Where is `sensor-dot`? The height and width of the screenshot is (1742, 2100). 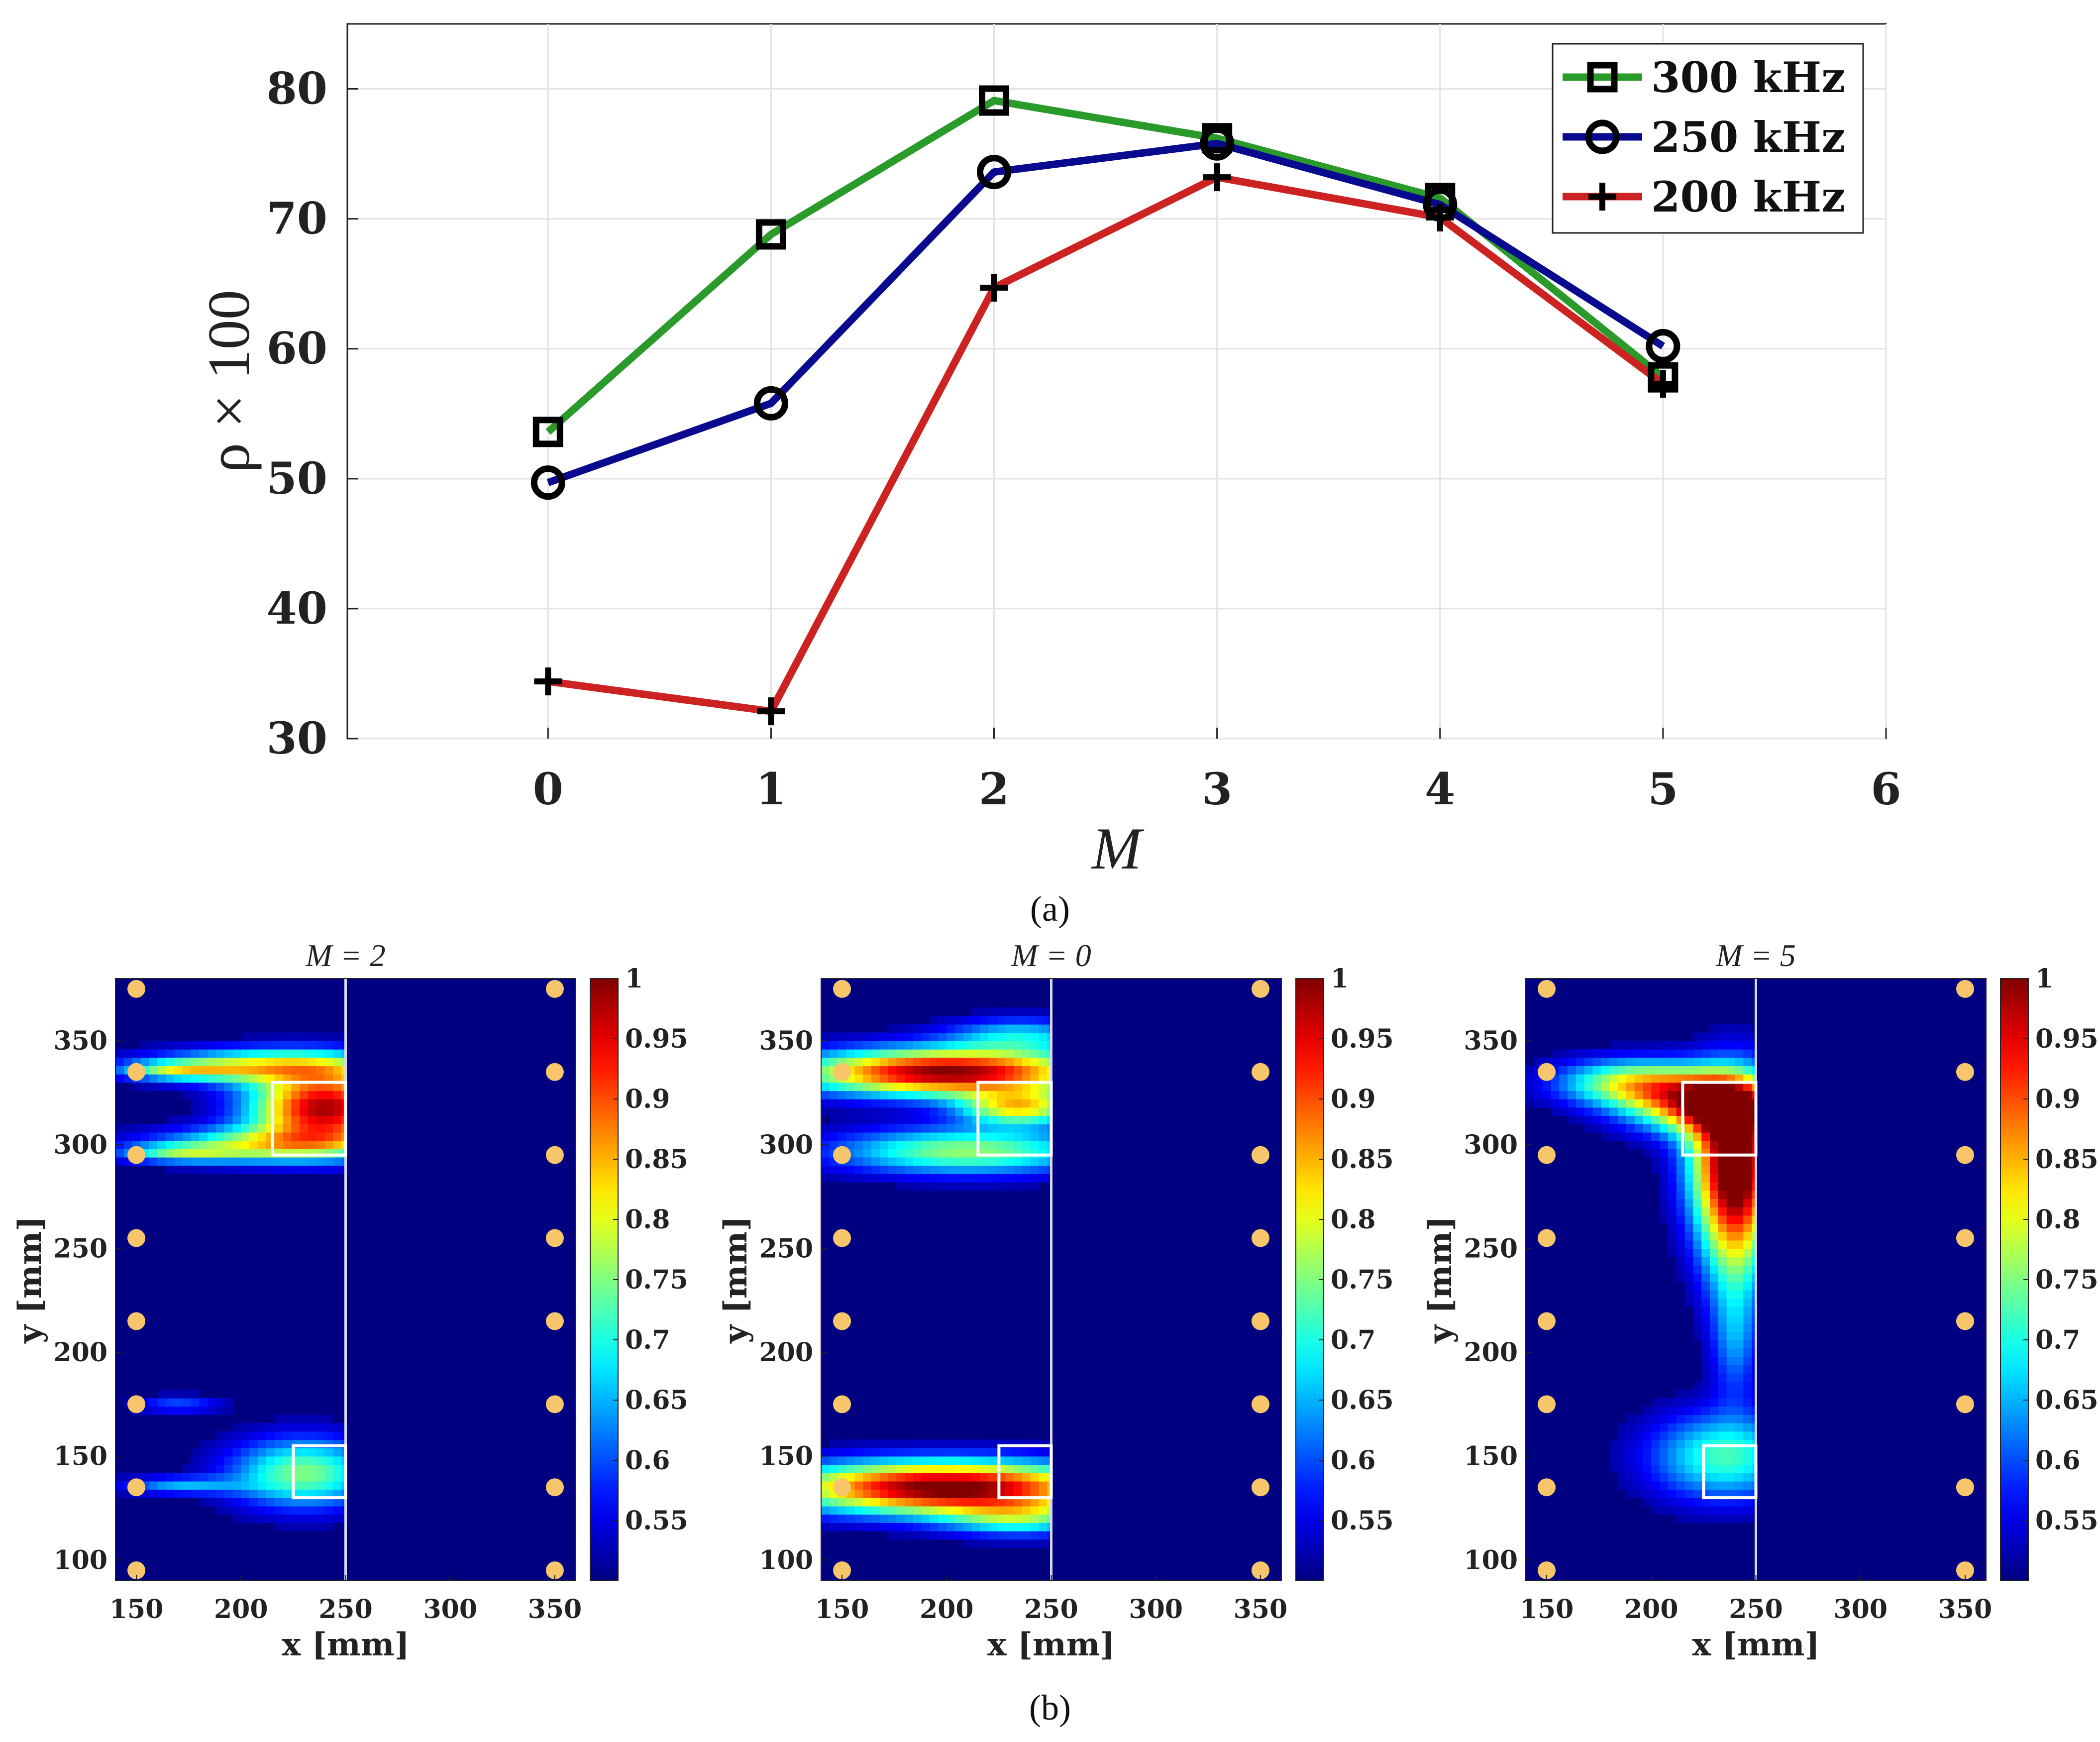
sensor-dot is located at coordinates (842, 1238).